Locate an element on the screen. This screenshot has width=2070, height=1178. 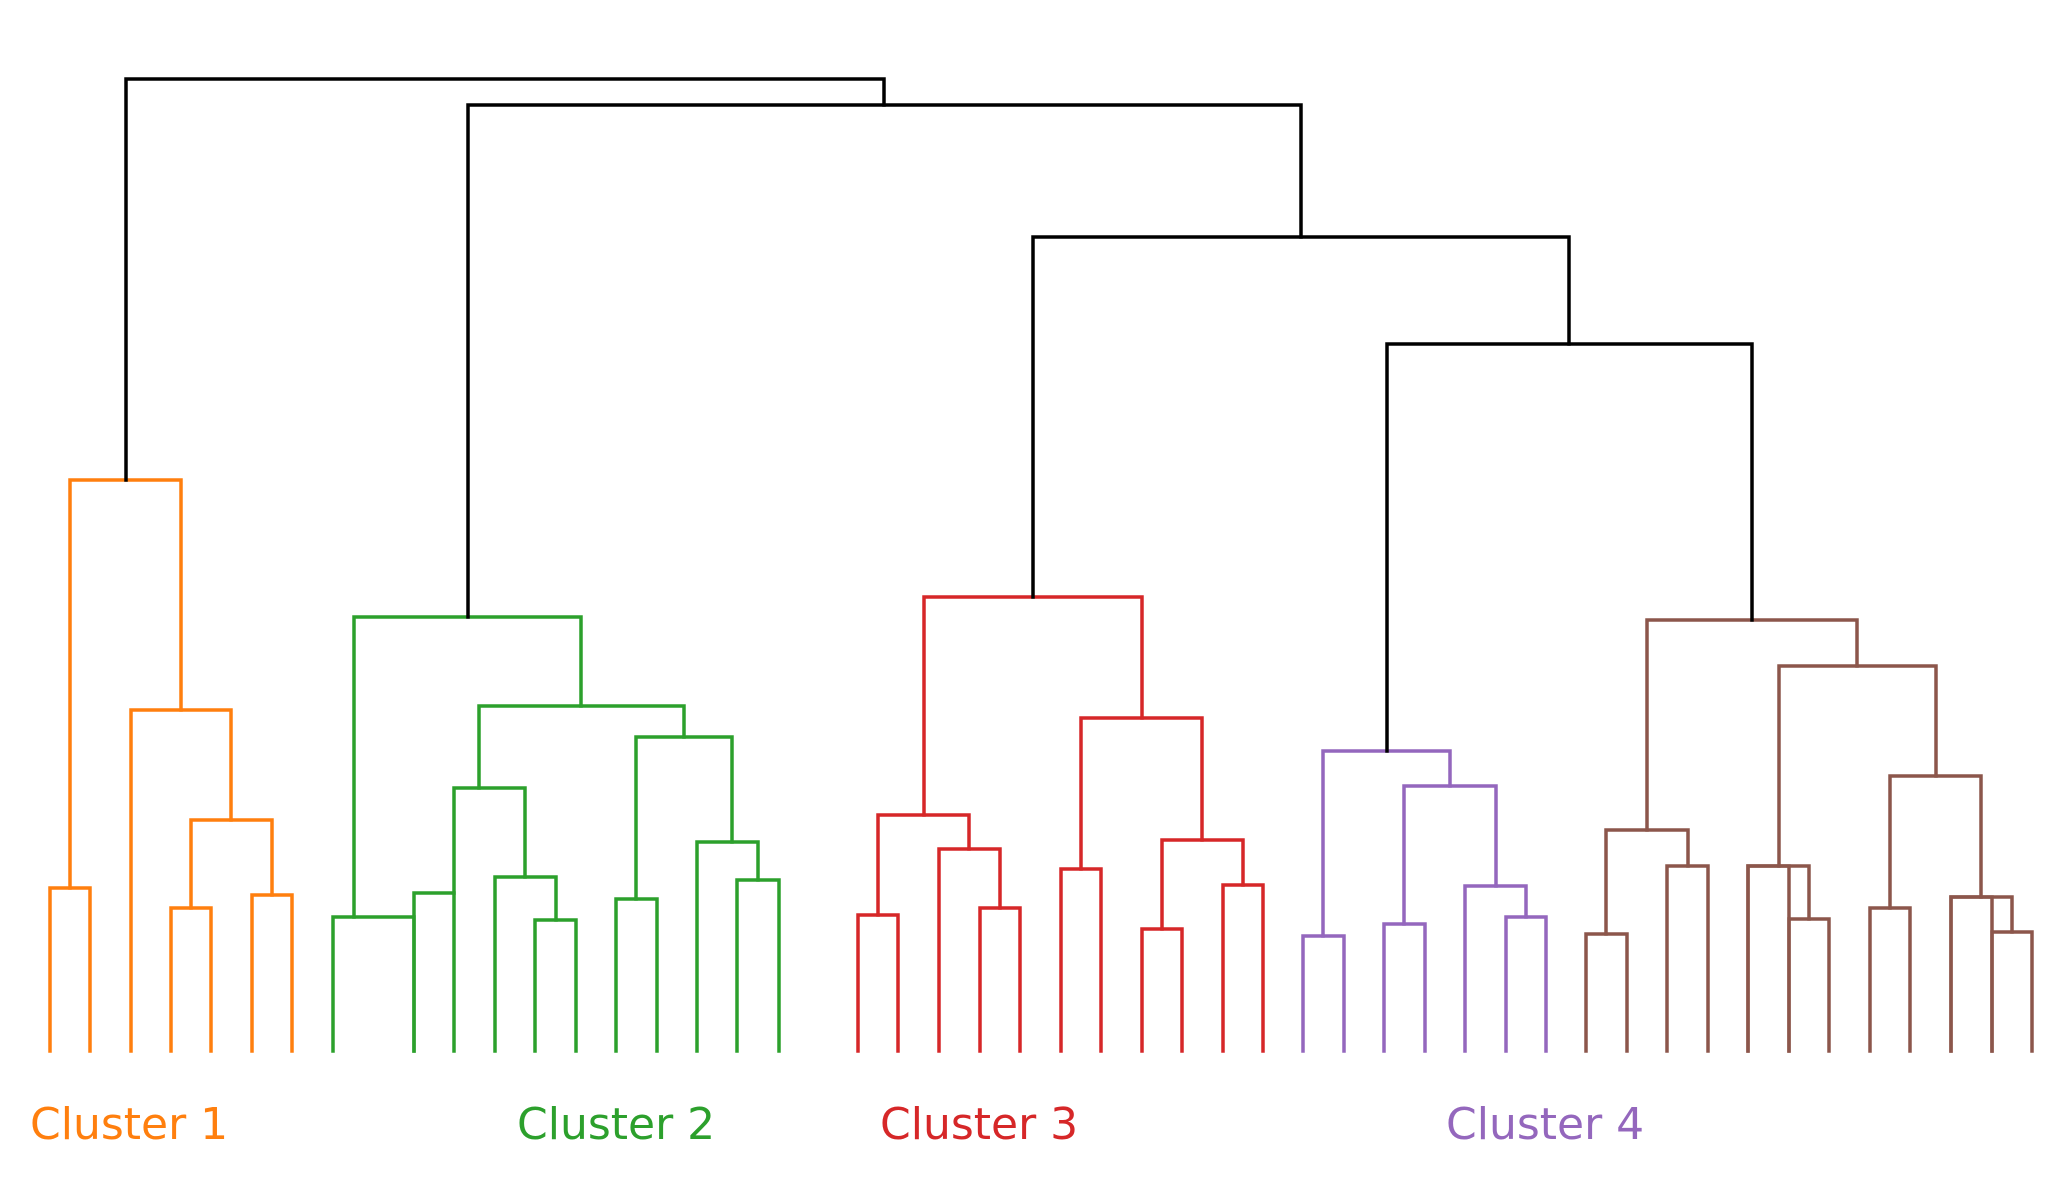
cluster-4-label: Cluster 4 is located at coordinates (1545, 1124).